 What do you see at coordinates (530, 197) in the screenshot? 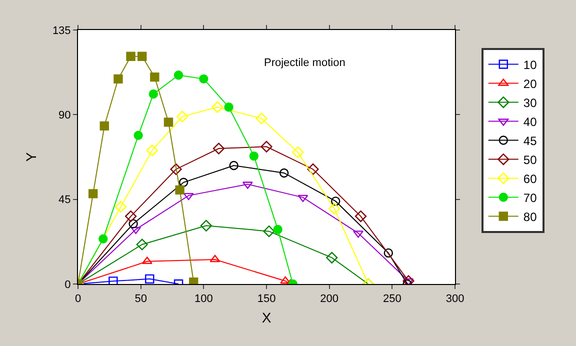
I see `legend-label: 70` at bounding box center [530, 197].